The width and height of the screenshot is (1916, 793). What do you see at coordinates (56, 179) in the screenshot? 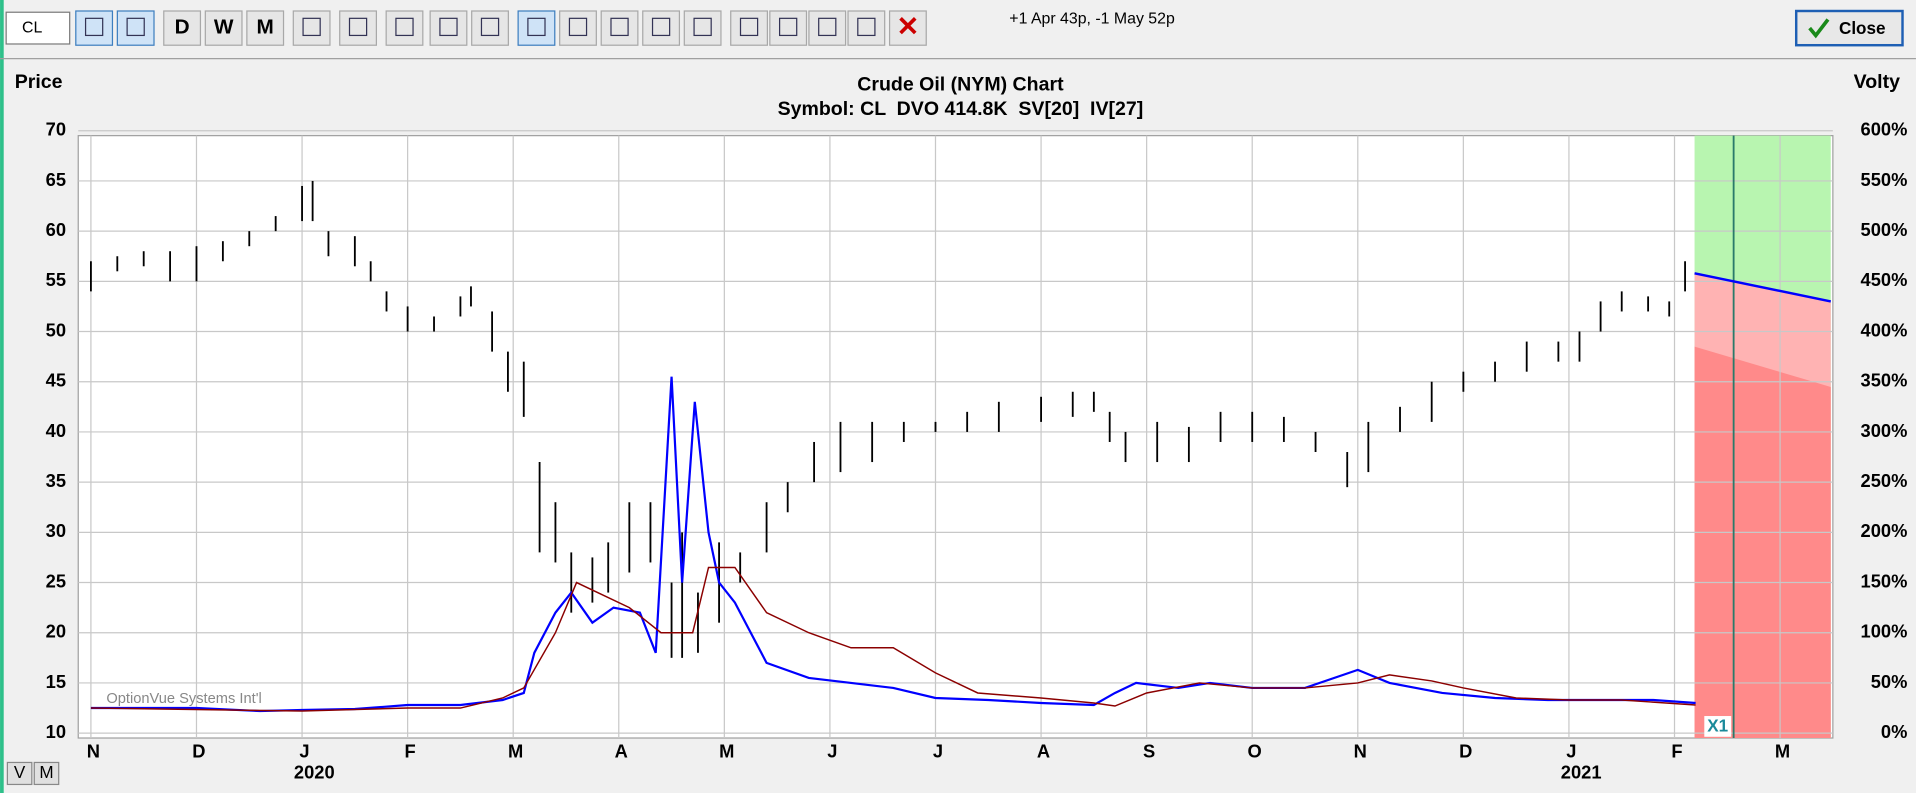
I see `y-tick-label: 65` at bounding box center [56, 179].